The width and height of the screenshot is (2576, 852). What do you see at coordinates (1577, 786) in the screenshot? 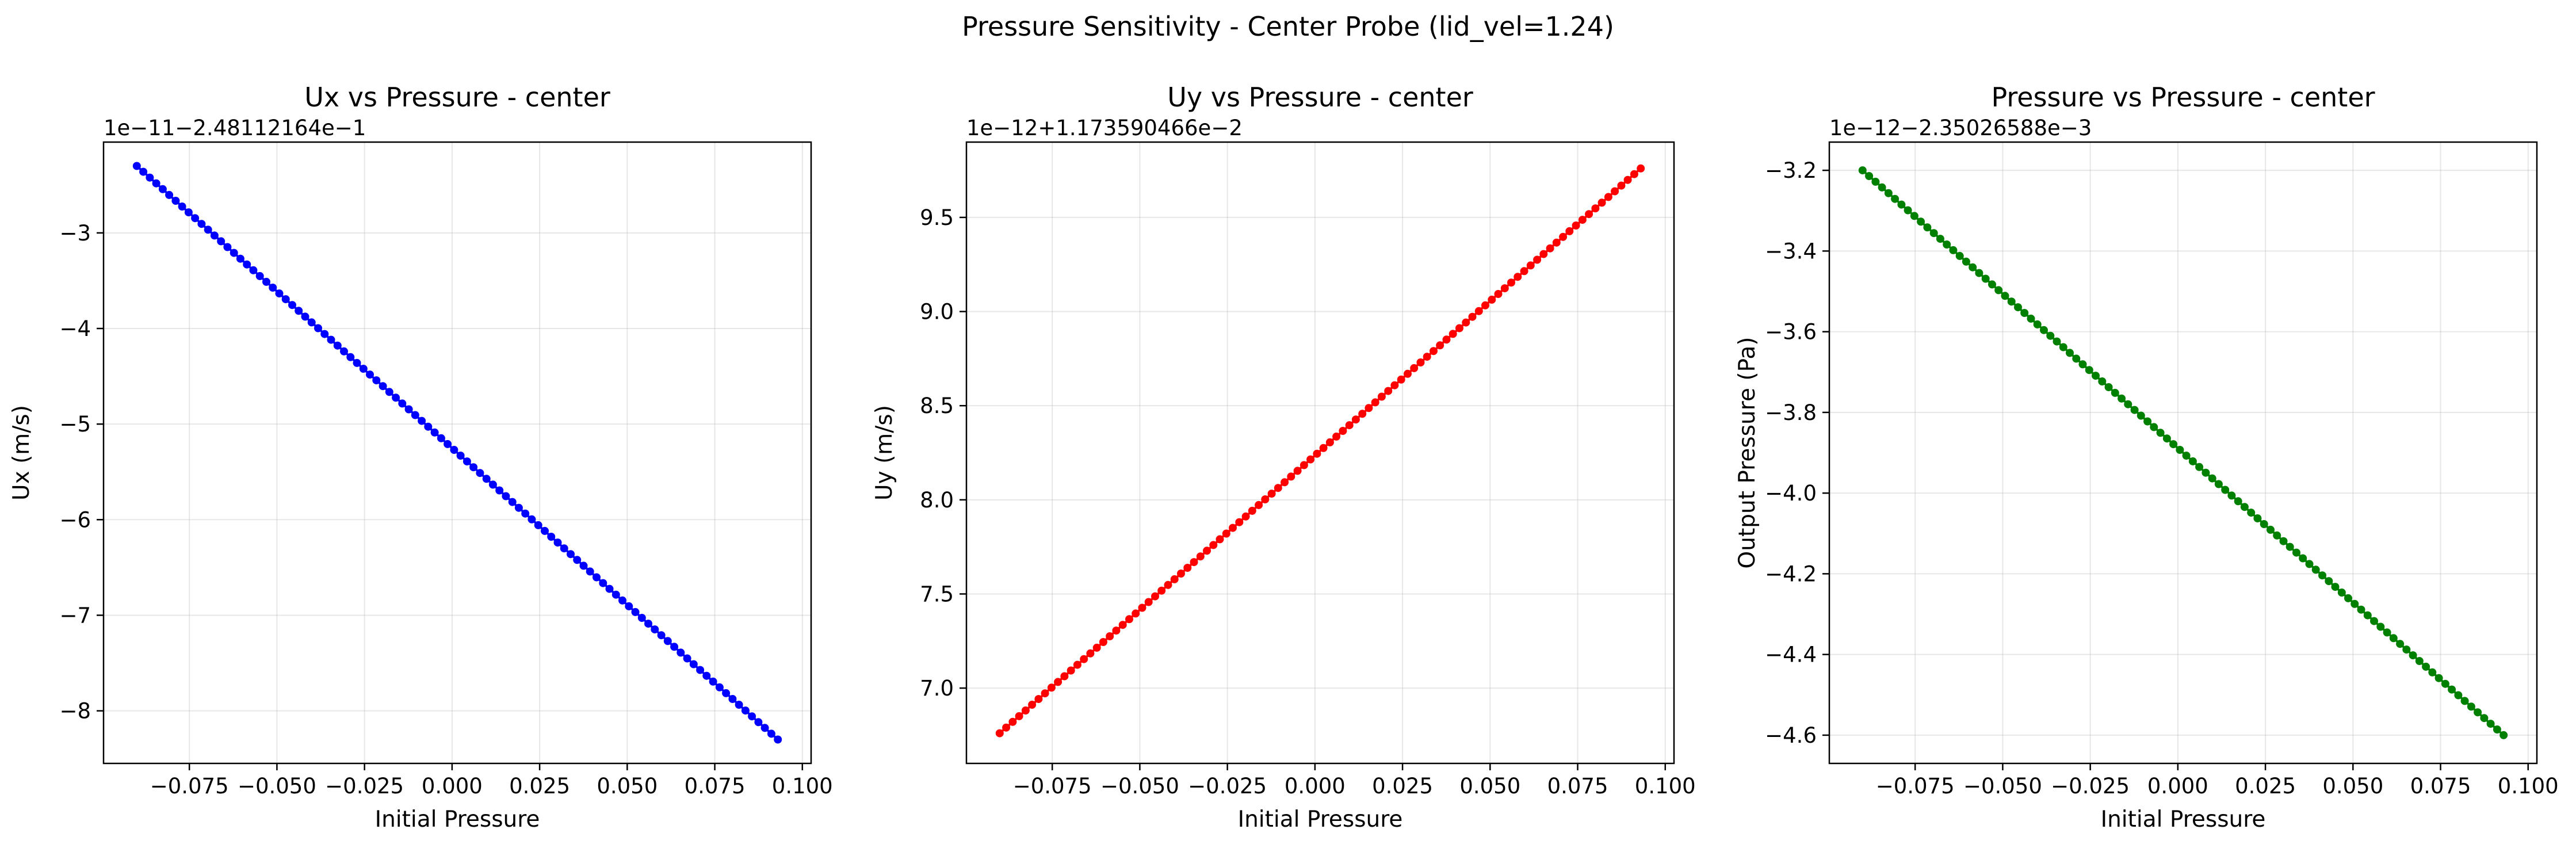
I see `x-tick-label: 0.075` at bounding box center [1577, 786].